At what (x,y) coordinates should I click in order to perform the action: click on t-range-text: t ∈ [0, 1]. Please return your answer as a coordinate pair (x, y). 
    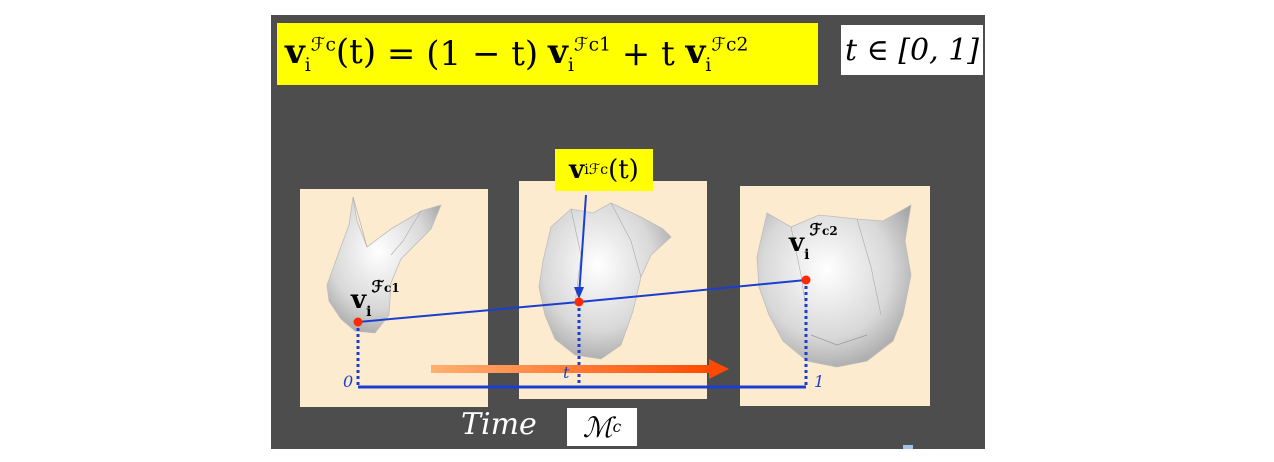
    Looking at the image, I should click on (912, 50).